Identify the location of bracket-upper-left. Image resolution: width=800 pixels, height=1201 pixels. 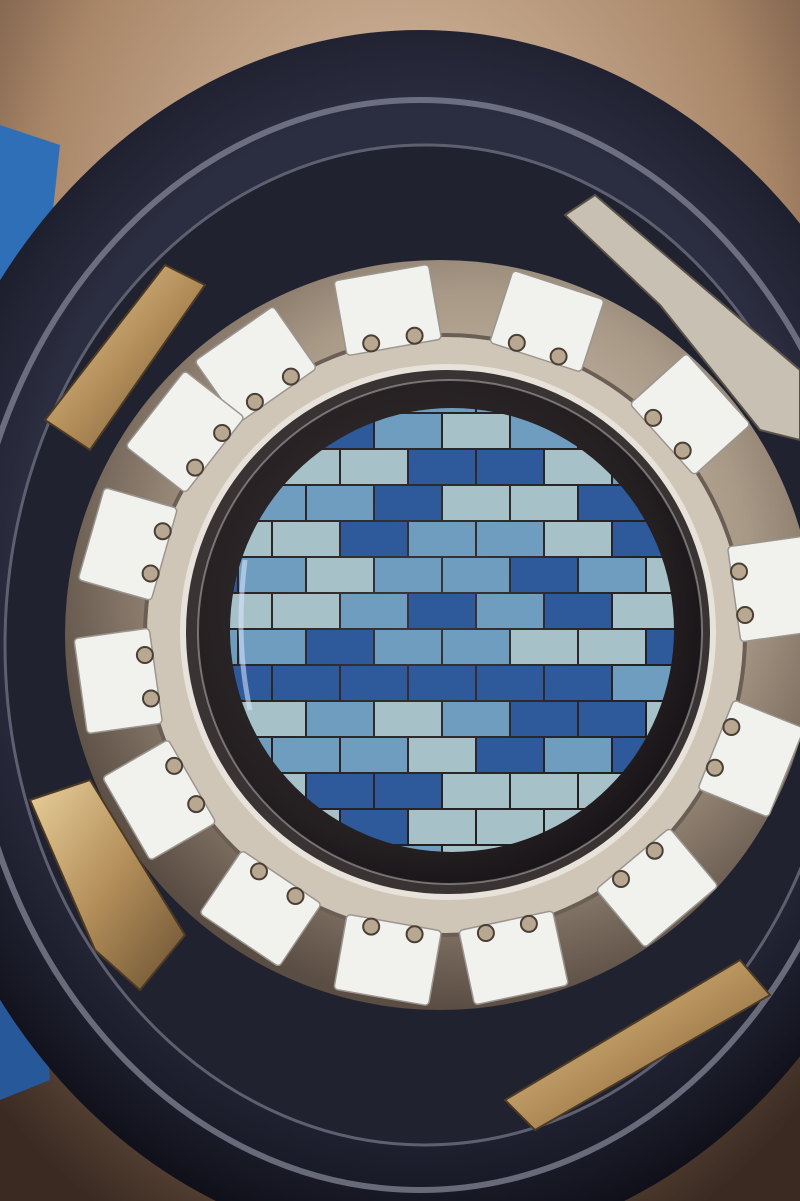
(125, 357).